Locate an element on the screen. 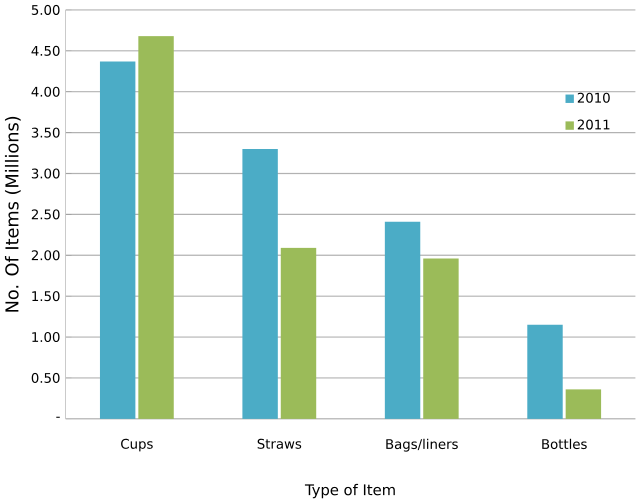  y-tick-label: 1.00 is located at coordinates (46, 337).